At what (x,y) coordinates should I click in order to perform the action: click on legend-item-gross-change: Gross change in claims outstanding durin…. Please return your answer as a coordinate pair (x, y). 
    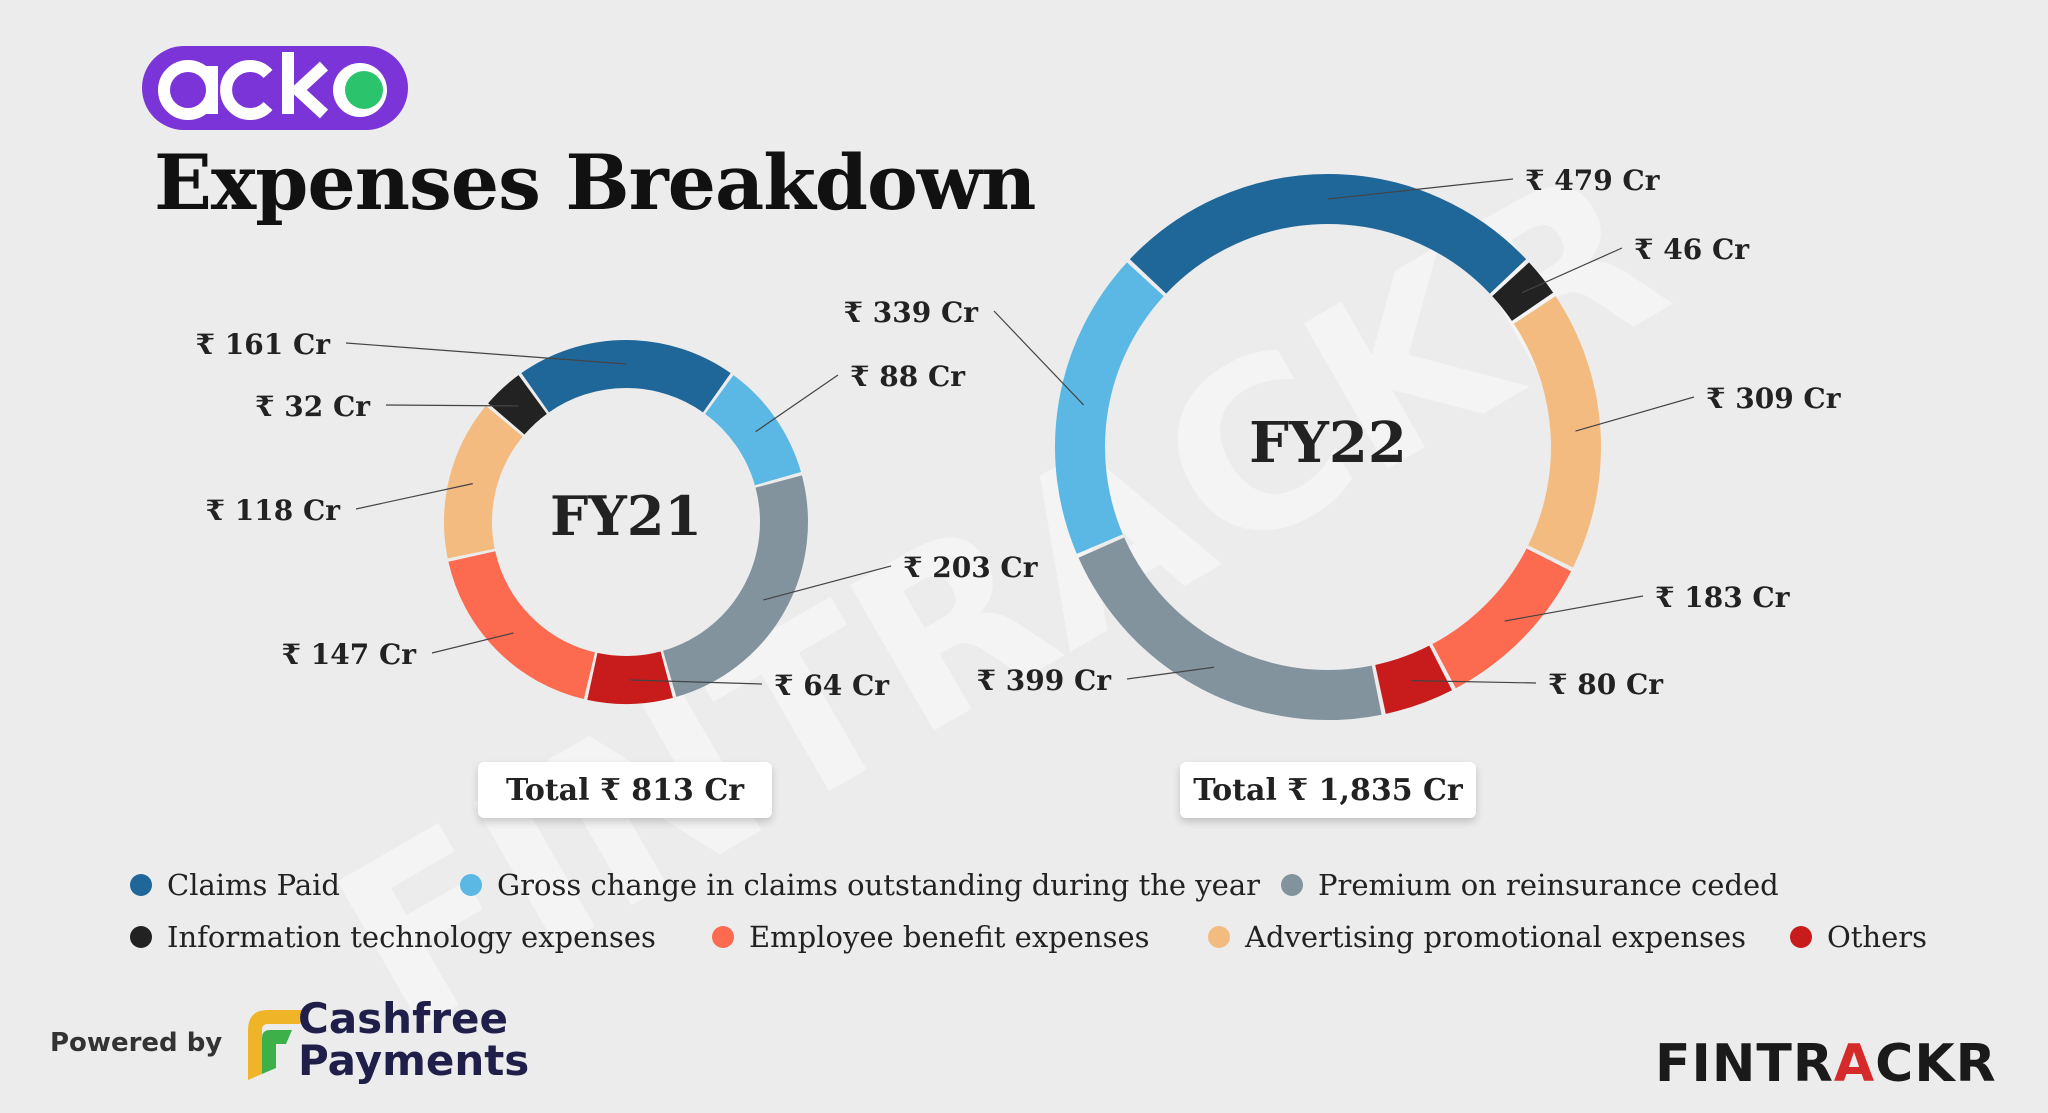
    Looking at the image, I should click on (860, 885).